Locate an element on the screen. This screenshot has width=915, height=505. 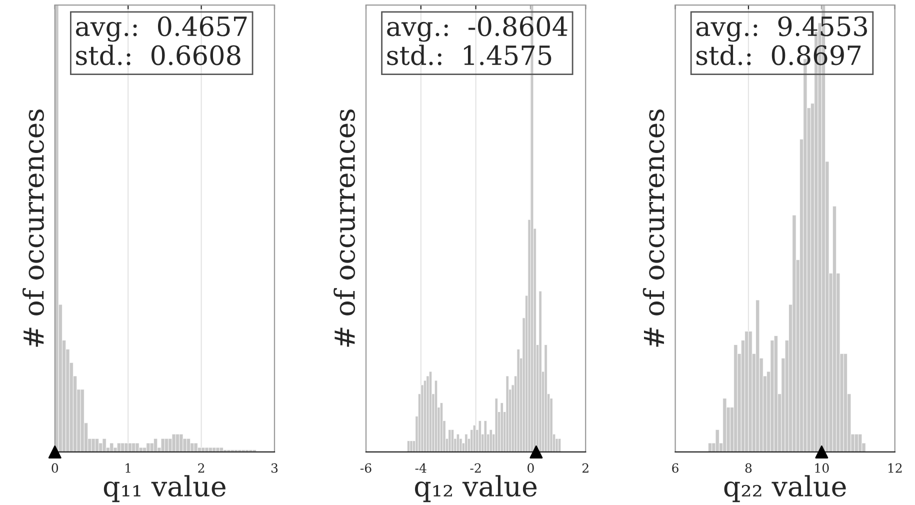
annotation: std.: 0.6608 is located at coordinates (158, 55).